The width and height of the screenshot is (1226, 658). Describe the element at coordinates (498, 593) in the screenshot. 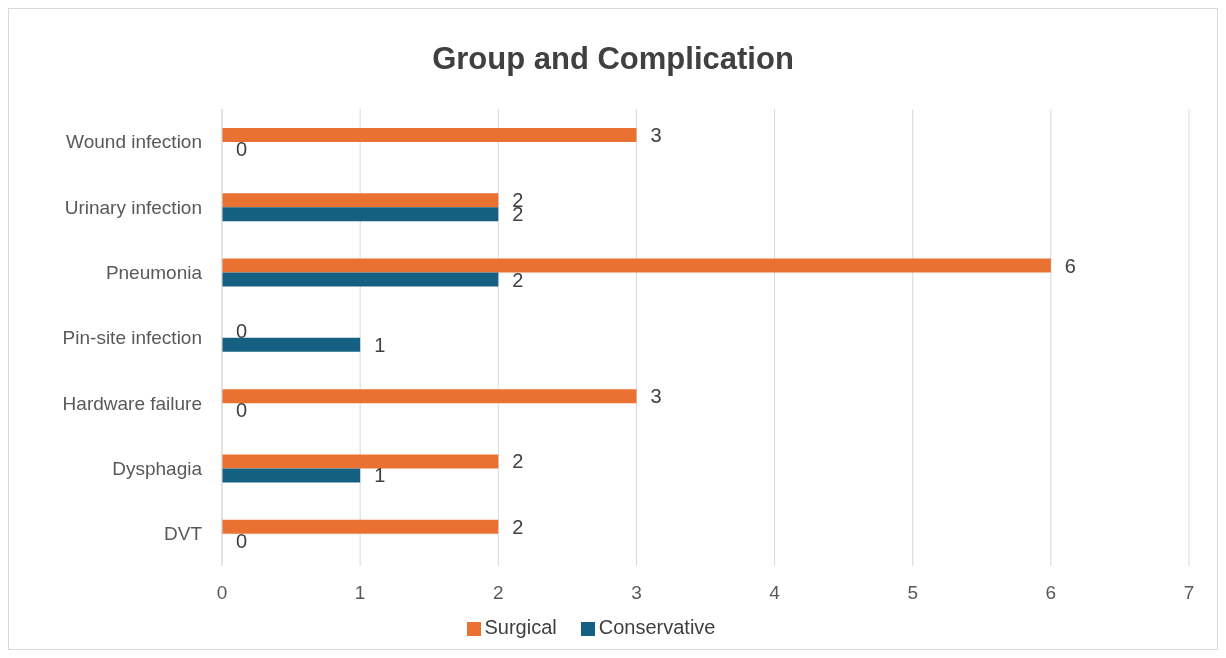

I see `x-tick-label: 2` at that location.